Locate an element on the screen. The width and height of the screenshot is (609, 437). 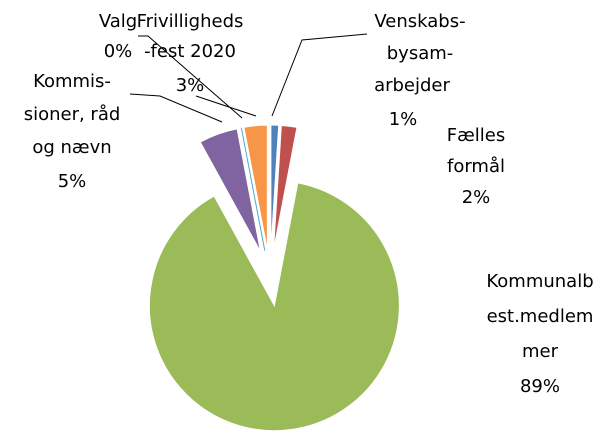
slice-label: Valg is located at coordinates (118, 21).